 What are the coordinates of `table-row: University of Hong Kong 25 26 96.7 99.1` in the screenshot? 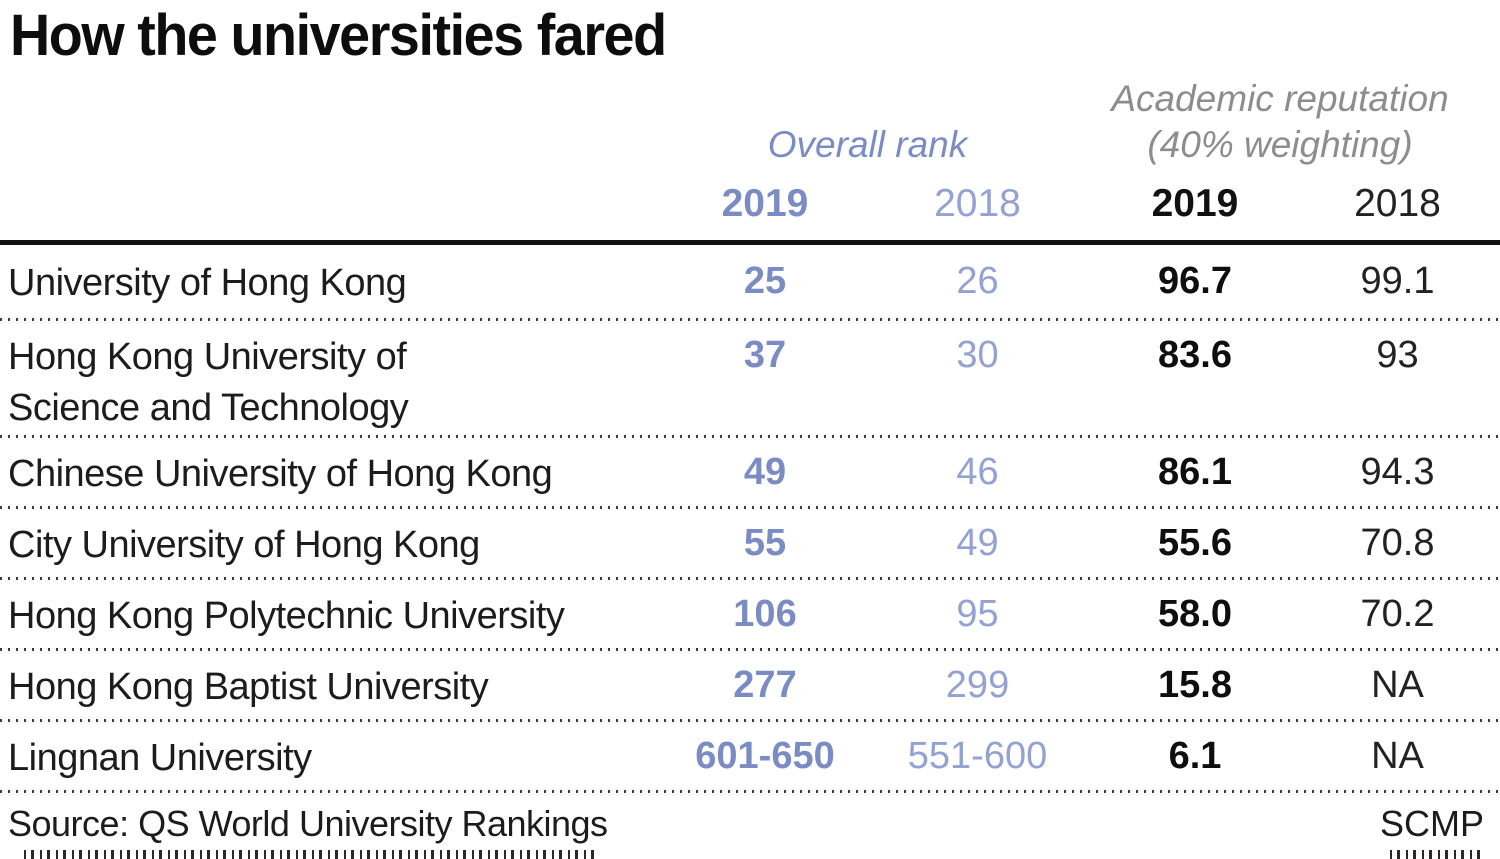 It's located at (750, 284).